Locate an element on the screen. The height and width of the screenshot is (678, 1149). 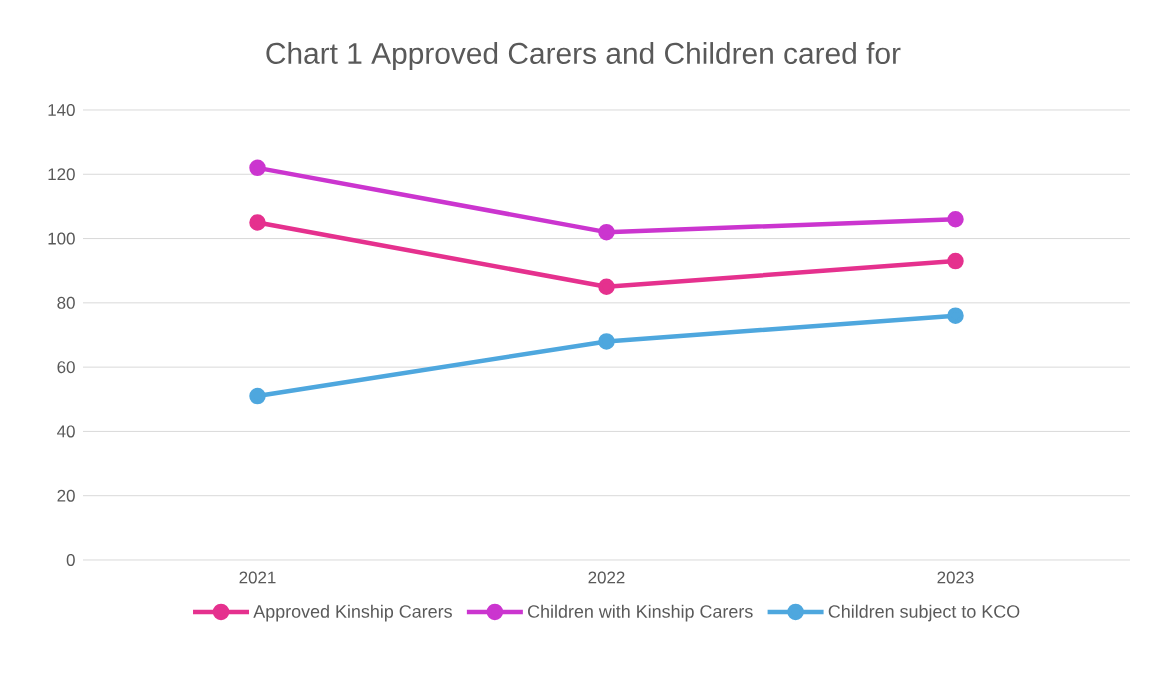
x-tick-label: 2022 is located at coordinates (606, 577).